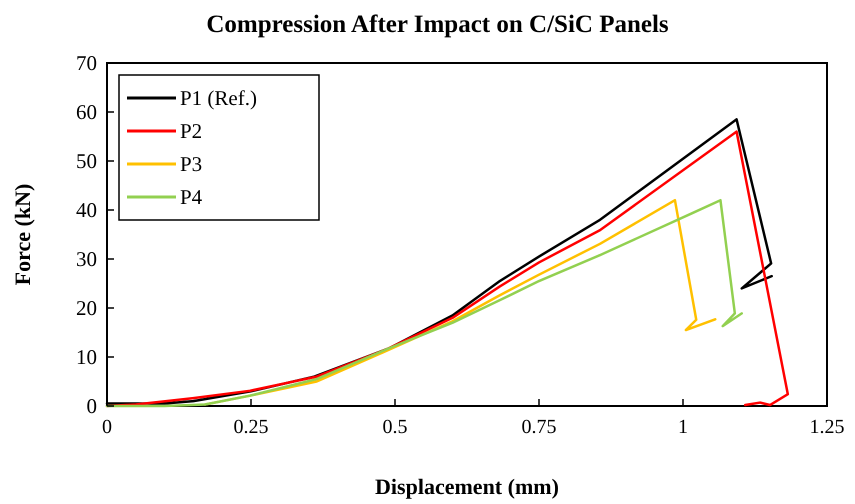  I want to click on y-tick-label: 0, so click(91, 406).